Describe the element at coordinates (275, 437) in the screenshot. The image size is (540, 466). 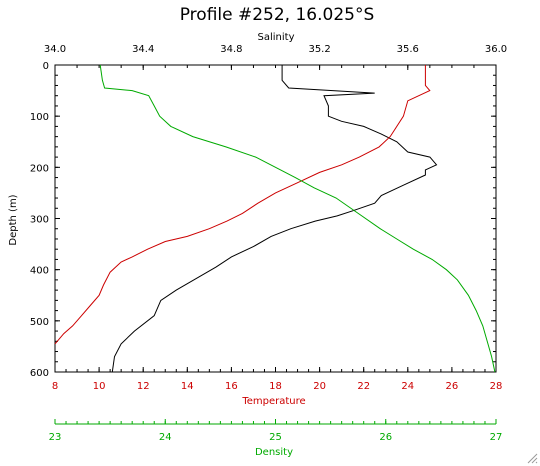
I see `density-tick-label: 25` at that location.